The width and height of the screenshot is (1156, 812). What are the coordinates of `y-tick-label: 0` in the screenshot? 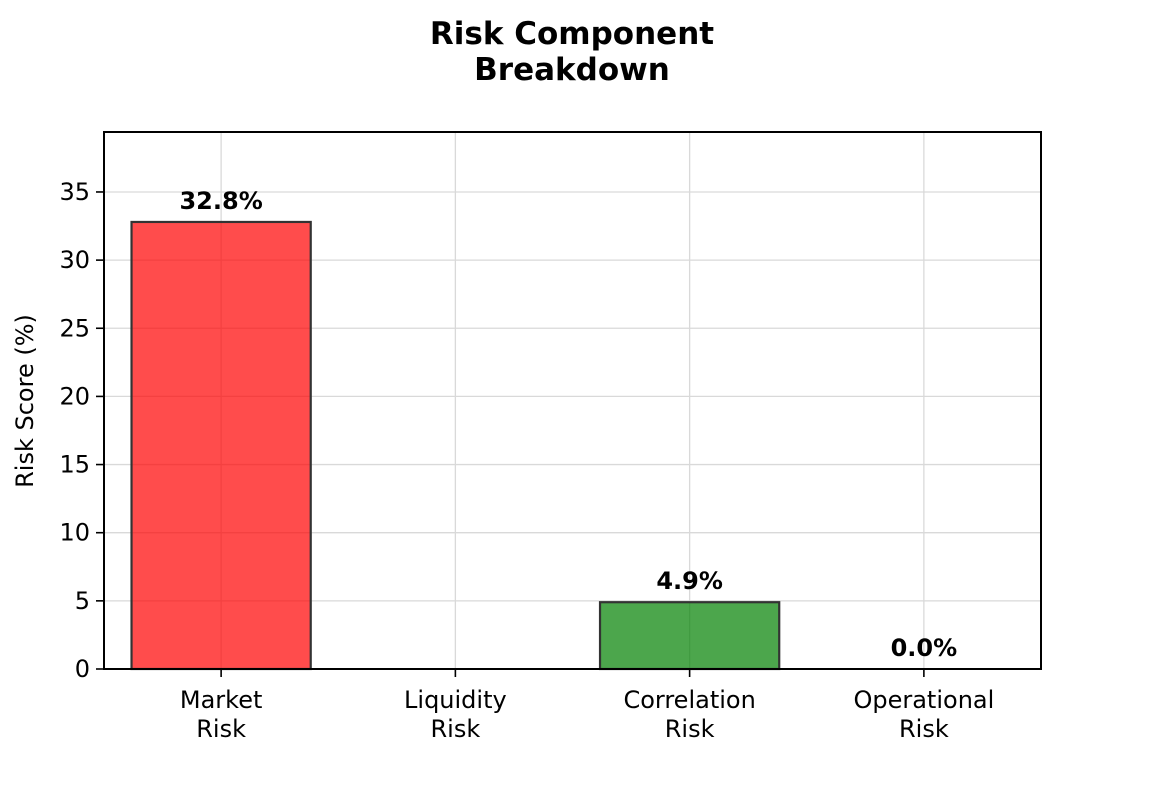 It's located at (82, 669).